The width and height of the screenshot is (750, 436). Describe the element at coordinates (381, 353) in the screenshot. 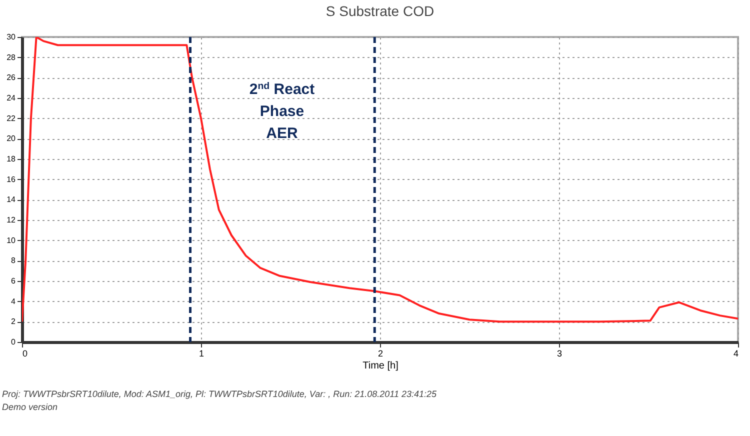

I see `x-tick-label: 2` at that location.